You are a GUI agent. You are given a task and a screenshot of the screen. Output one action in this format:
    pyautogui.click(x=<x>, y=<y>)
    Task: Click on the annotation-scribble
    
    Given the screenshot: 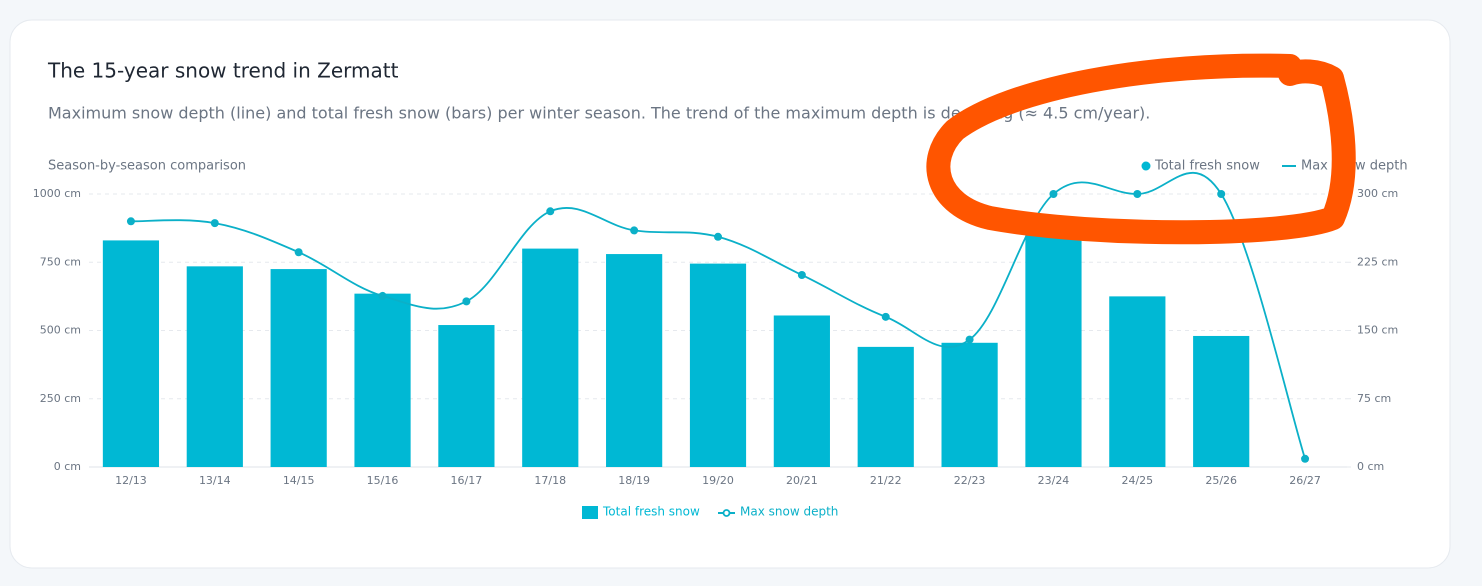 What is the action you would take?
    pyautogui.click(x=1141, y=149)
    